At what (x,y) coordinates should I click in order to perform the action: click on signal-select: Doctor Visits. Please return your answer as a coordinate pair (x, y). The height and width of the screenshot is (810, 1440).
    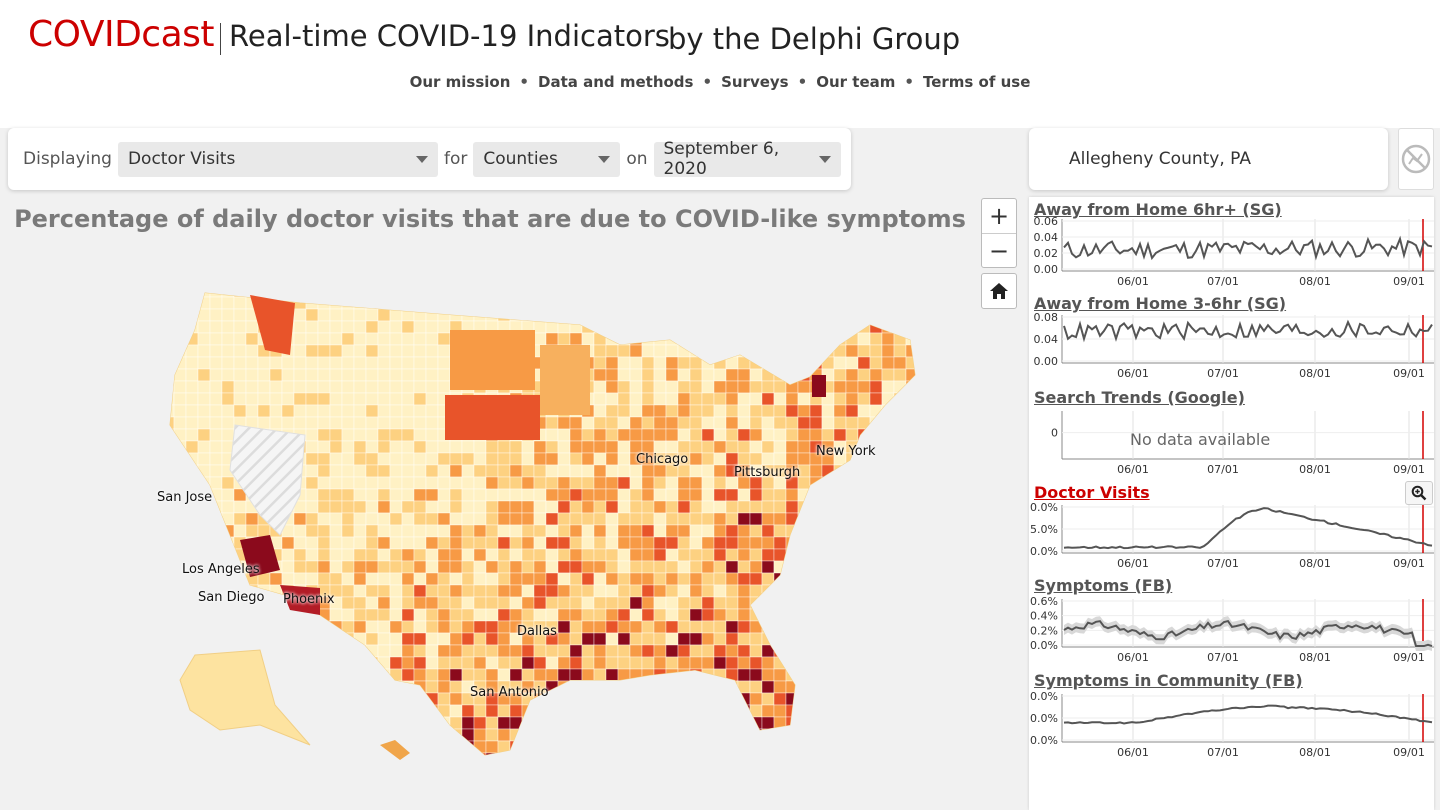
    Looking at the image, I should click on (277, 159).